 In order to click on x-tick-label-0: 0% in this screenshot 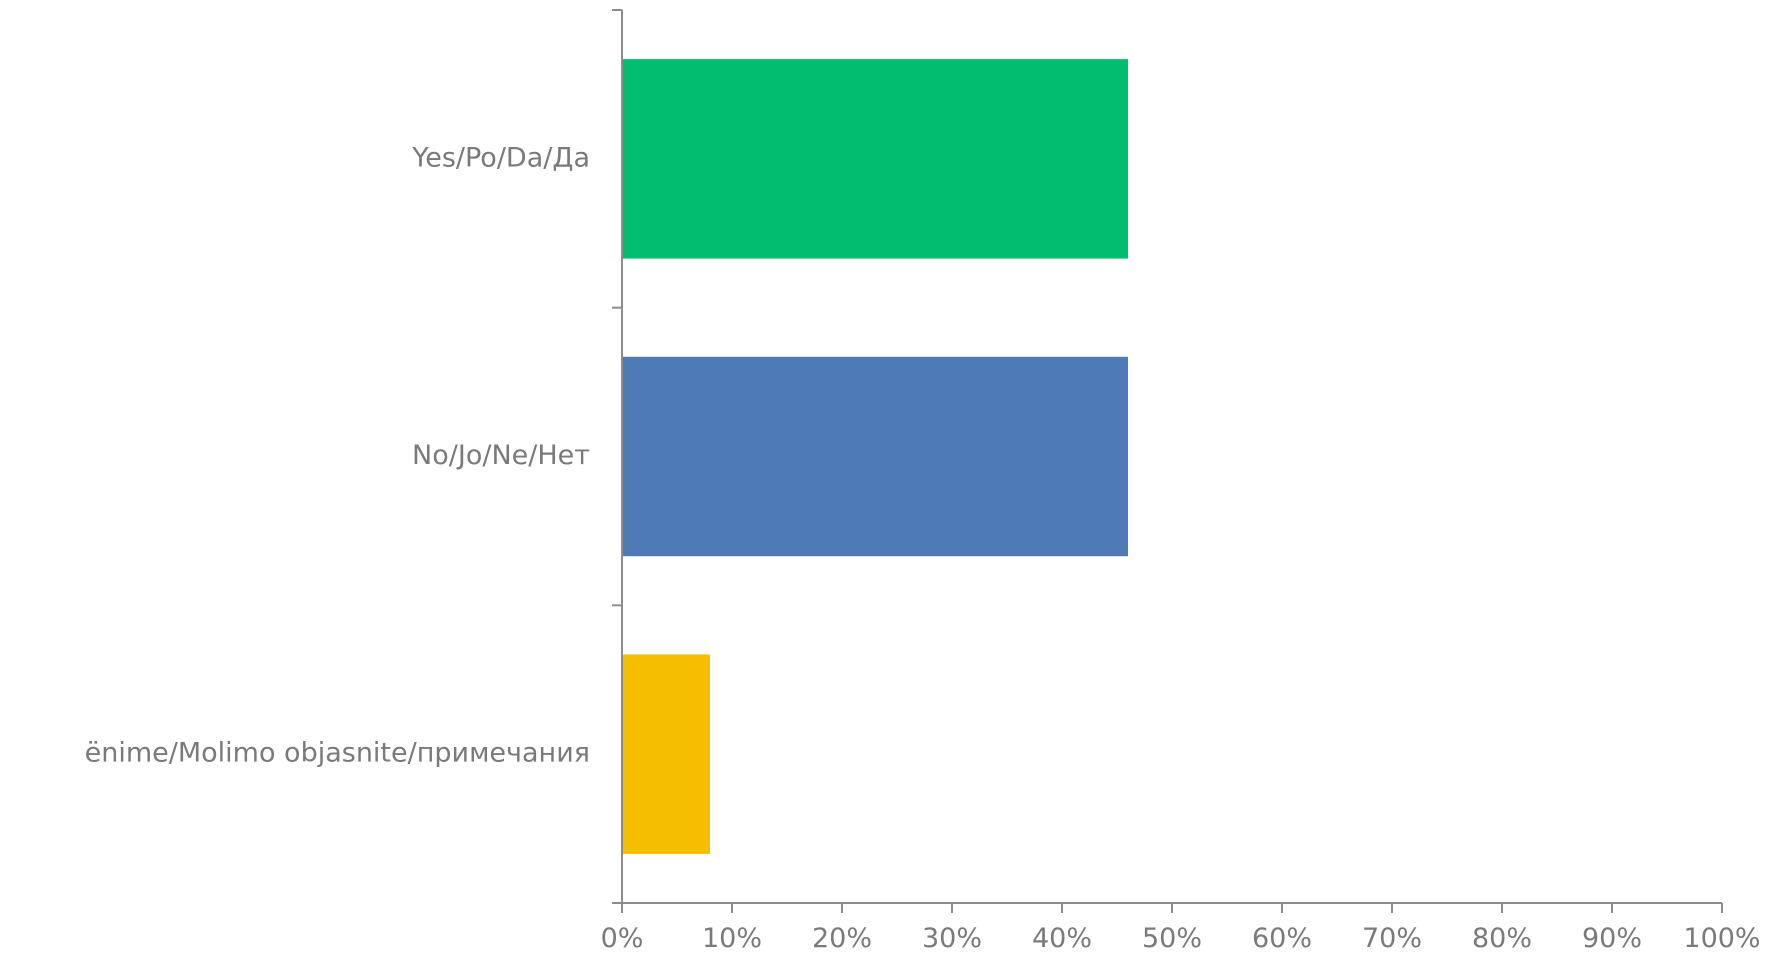, I will do `click(622, 938)`.